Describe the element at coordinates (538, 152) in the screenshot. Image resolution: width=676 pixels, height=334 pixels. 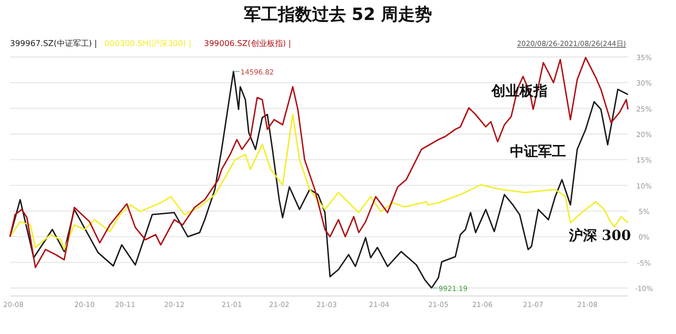
I see `annotation: 中证军工` at that location.